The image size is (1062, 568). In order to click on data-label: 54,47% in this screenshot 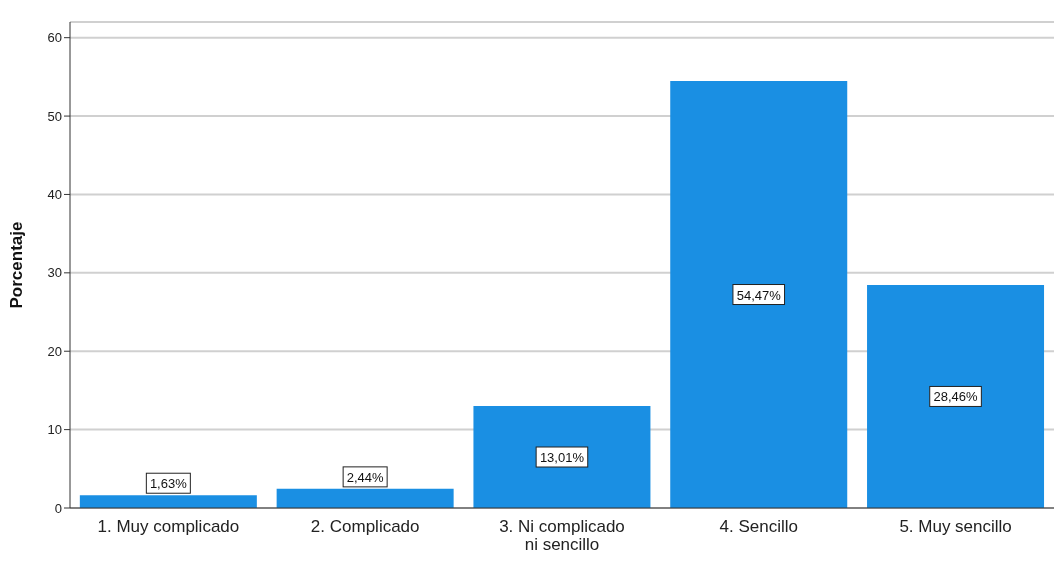, I will do `click(759, 295)`.